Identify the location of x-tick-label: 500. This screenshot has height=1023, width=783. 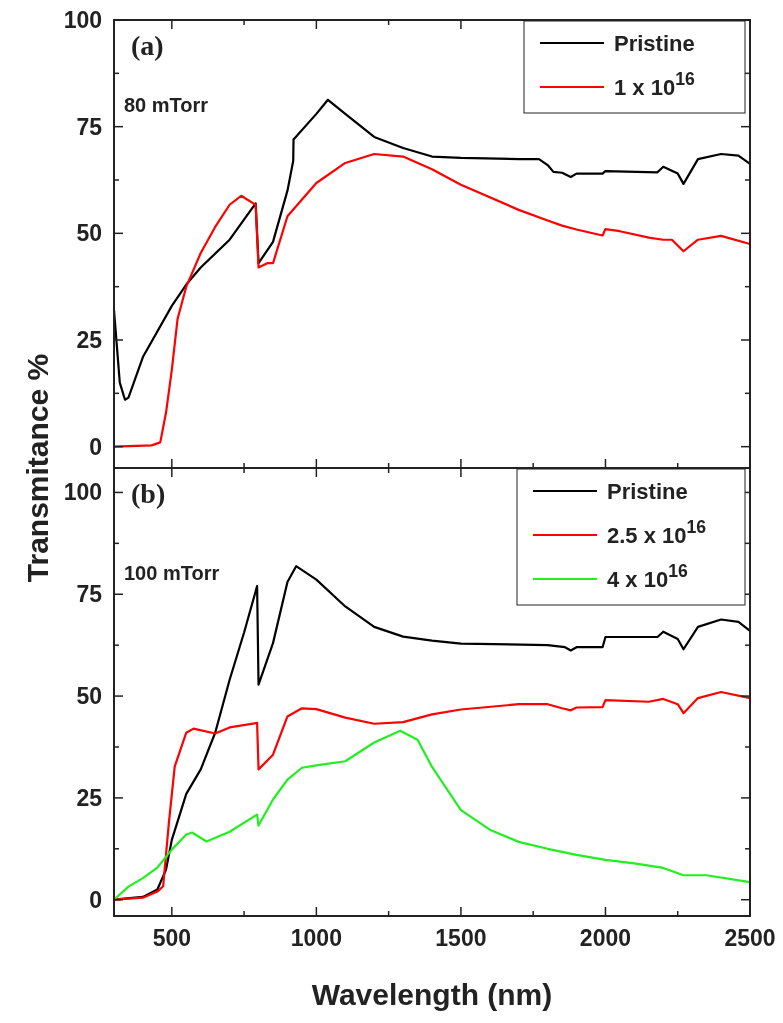
(172, 938).